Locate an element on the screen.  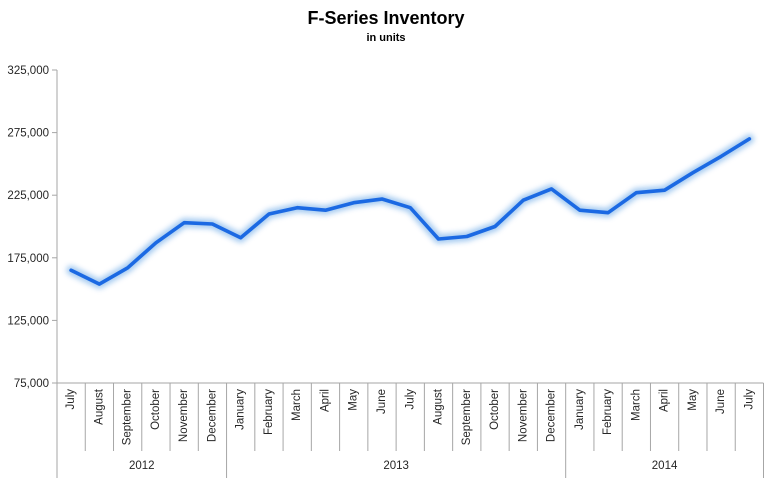
y-tick-label: 125,000 is located at coordinates (28, 321).